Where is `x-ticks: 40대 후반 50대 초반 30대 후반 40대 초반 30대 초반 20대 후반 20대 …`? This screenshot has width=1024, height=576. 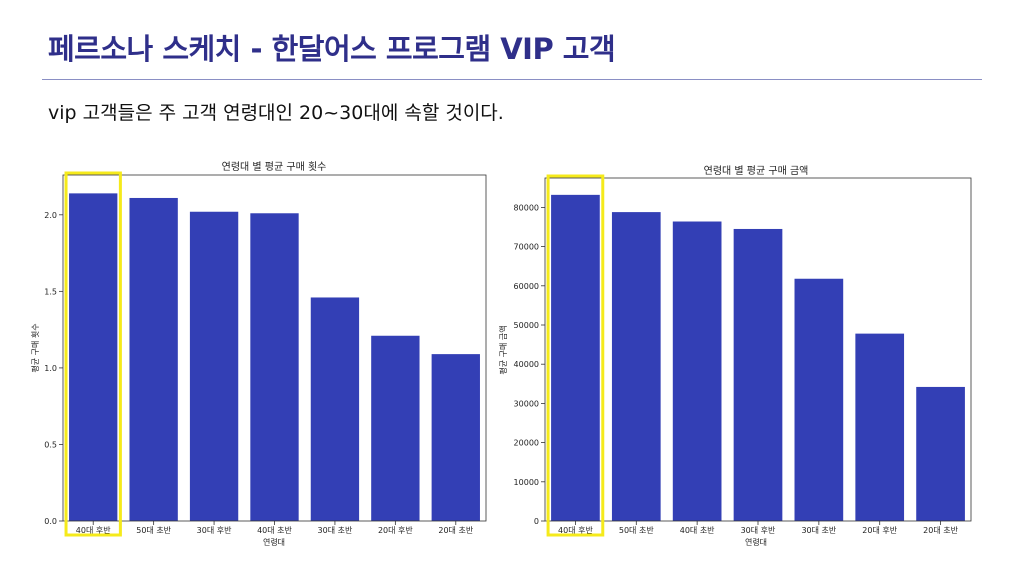
x-ticks: 40대 후반 50대 초반 30대 후반 40대 초반 30대 초반 20대 후반 20대 … is located at coordinates (275, 528).